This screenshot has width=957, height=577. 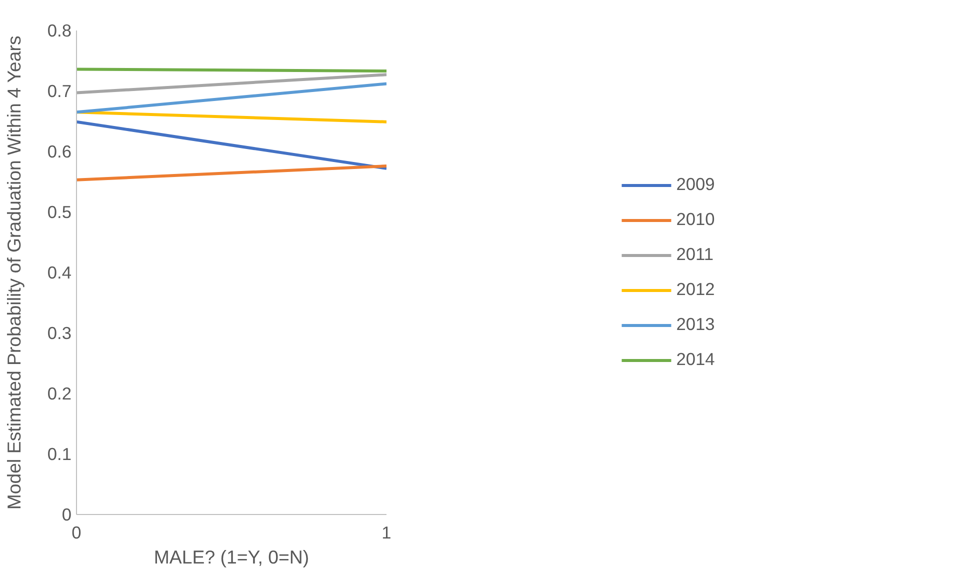 I want to click on legend-label: 2010, so click(x=695, y=219).